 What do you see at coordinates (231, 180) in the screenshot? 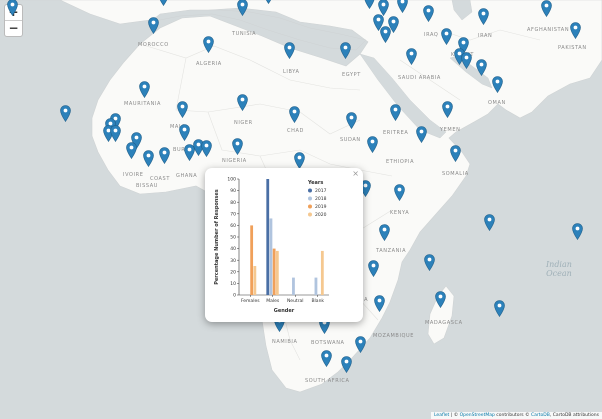
I see `y-tick-label: 100` at bounding box center [231, 180].